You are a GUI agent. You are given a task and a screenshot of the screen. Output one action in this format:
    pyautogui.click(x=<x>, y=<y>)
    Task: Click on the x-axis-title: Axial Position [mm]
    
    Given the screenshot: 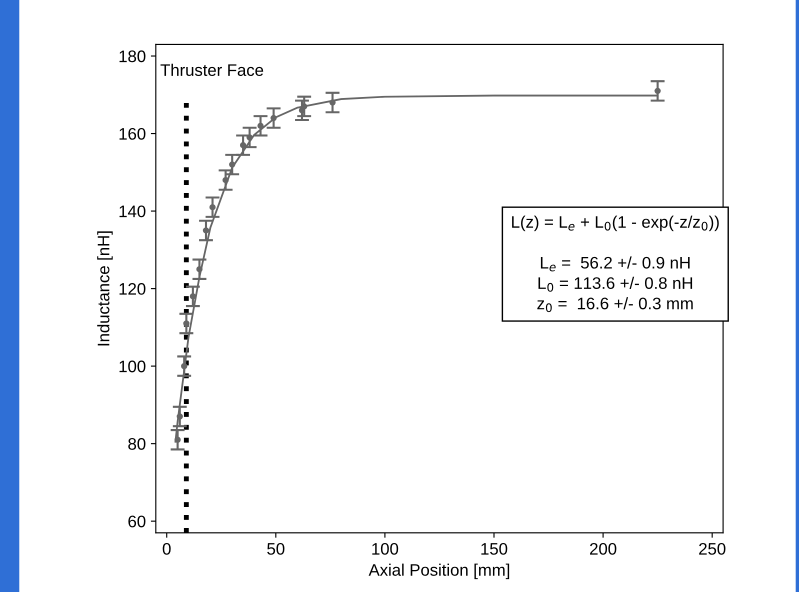 What is the action you would take?
    pyautogui.click(x=439, y=572)
    